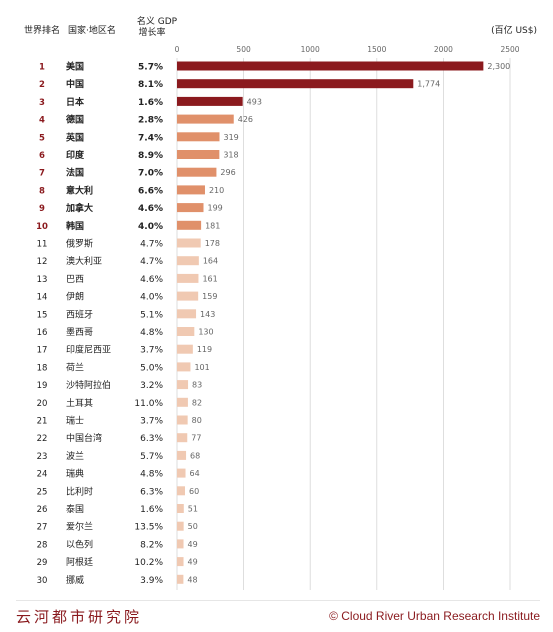 Image resolution: width=553 pixels, height=632 pixels. What do you see at coordinates (157, 21) in the screenshot?
I see `growth-column-header-line1: 名义 GDP` at bounding box center [157, 21].